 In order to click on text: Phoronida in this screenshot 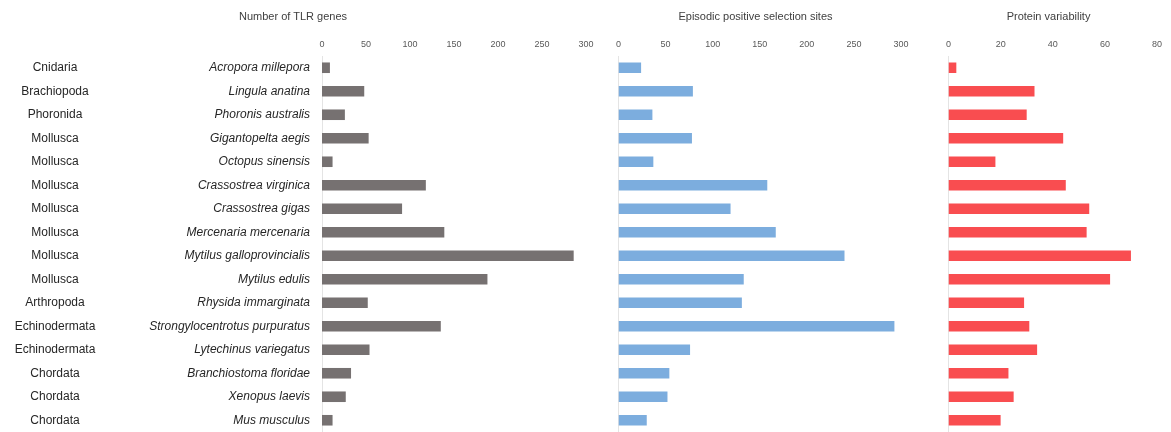, I will do `click(55, 114)`.